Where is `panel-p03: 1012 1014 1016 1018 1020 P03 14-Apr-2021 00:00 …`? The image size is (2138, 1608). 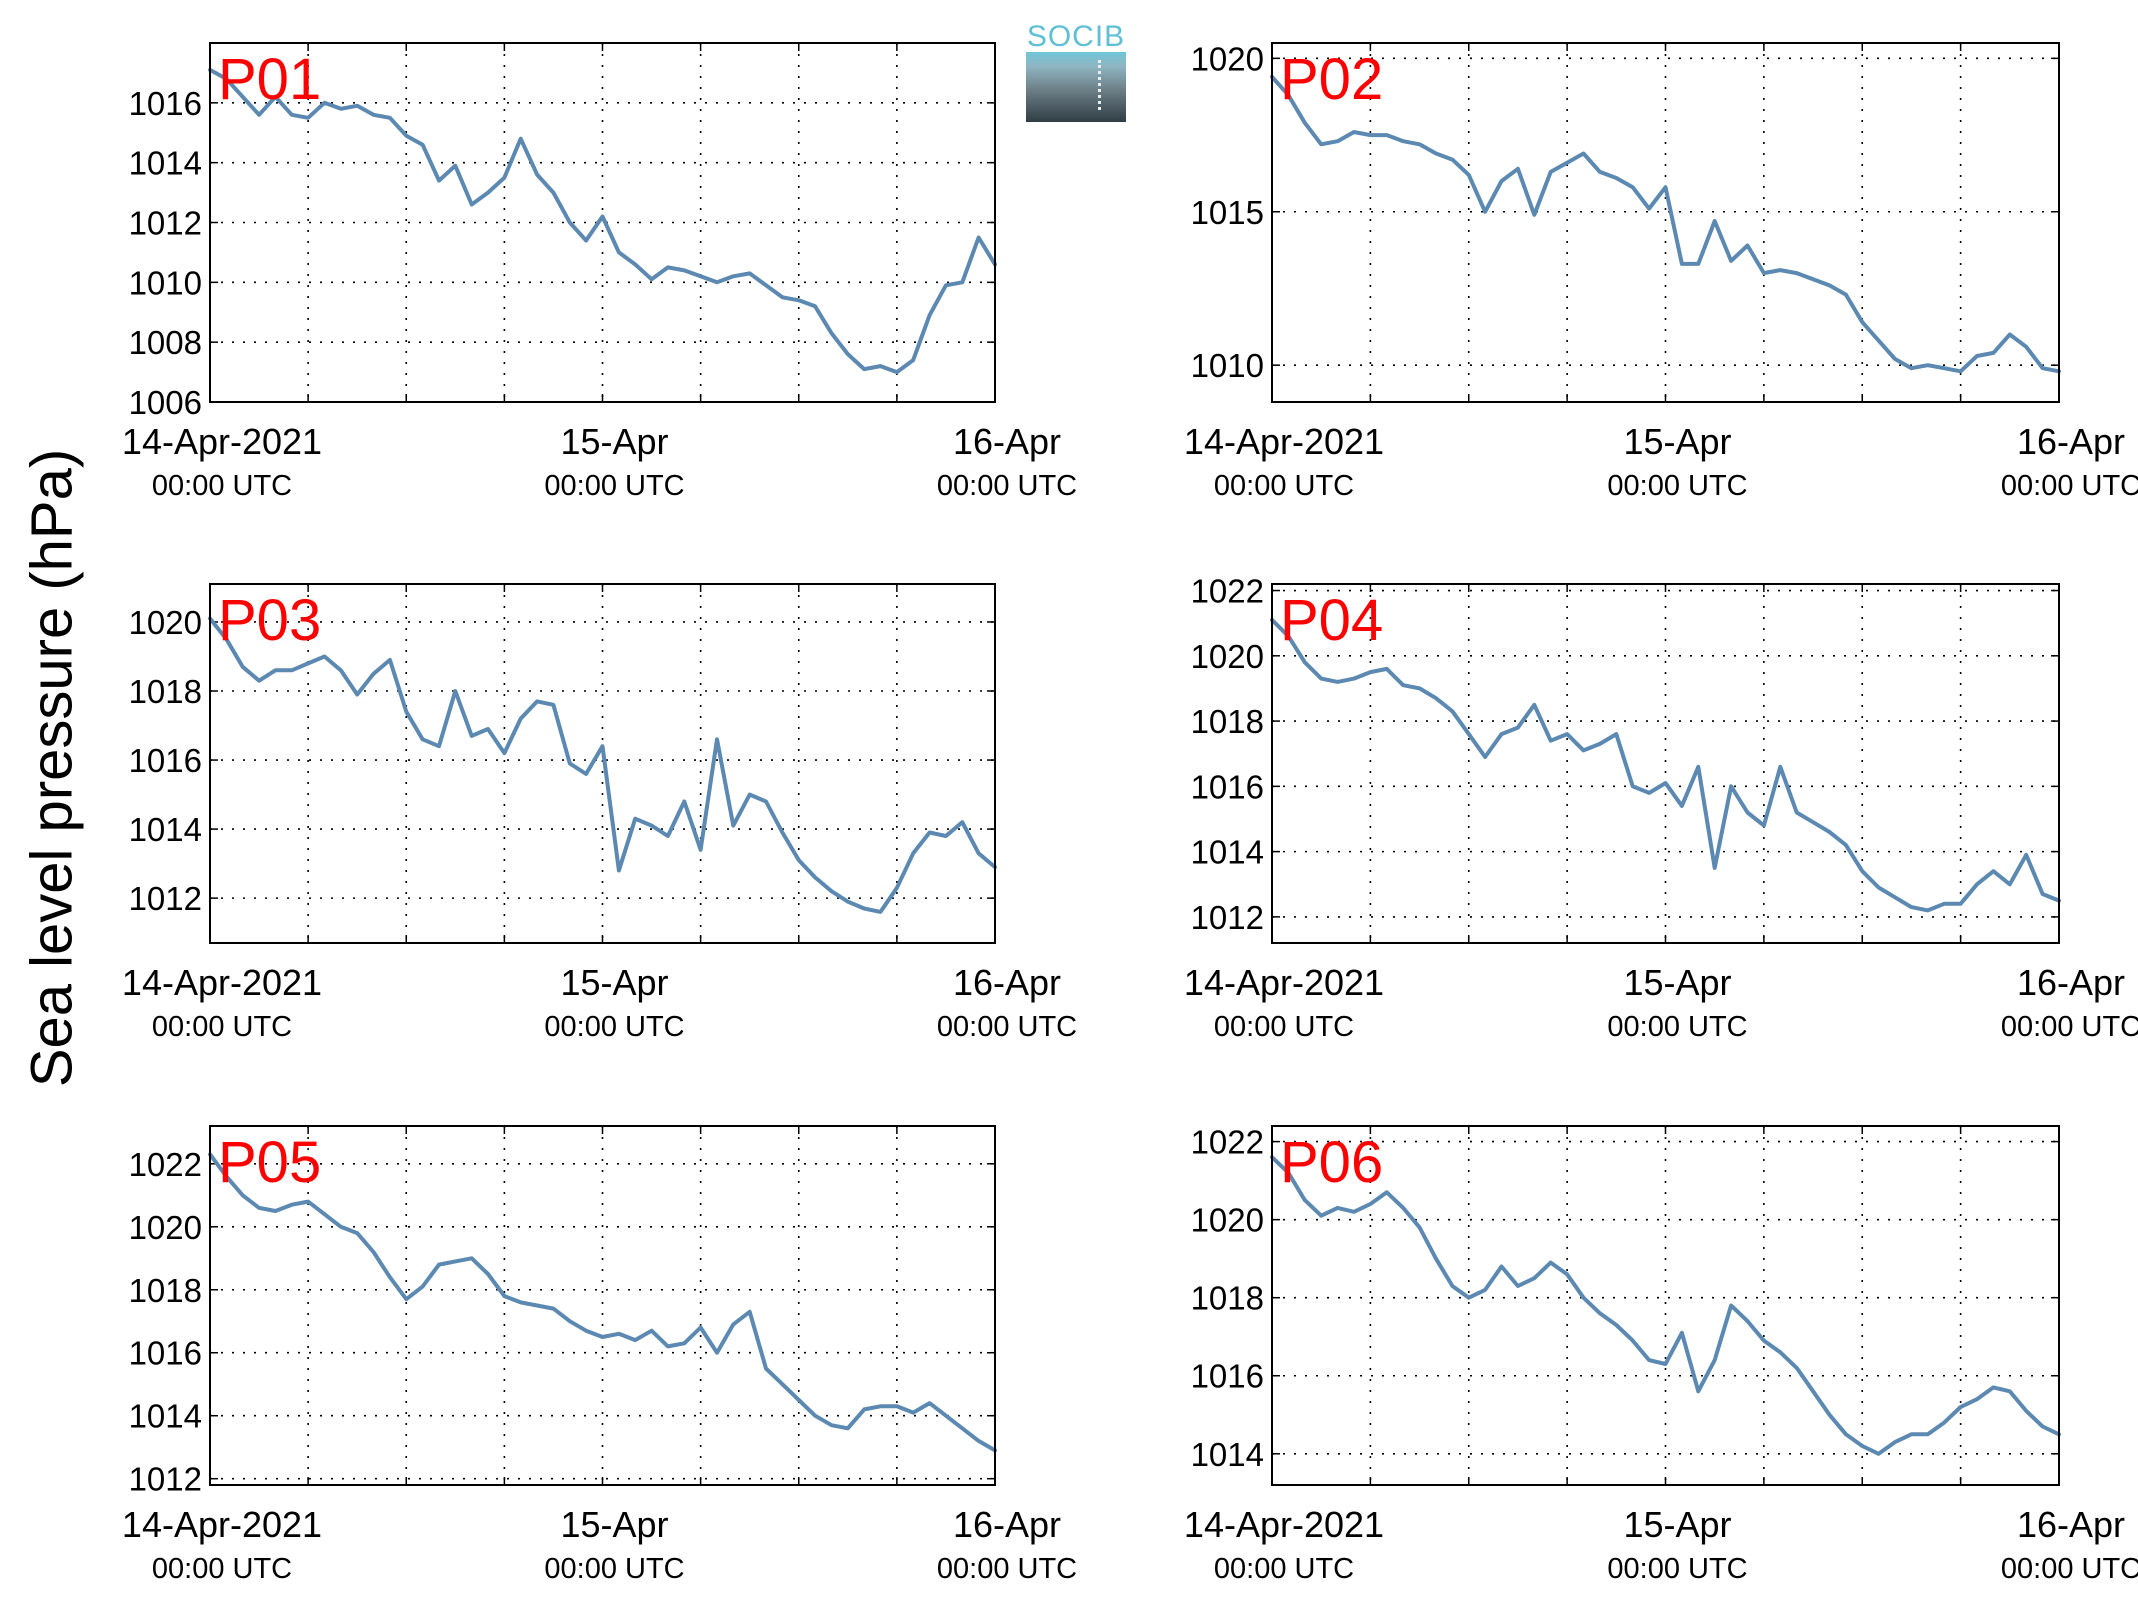 panel-p03: 1012 1014 1016 1018 1020 P03 14-Apr-2021 00:00 … is located at coordinates (599, 813).